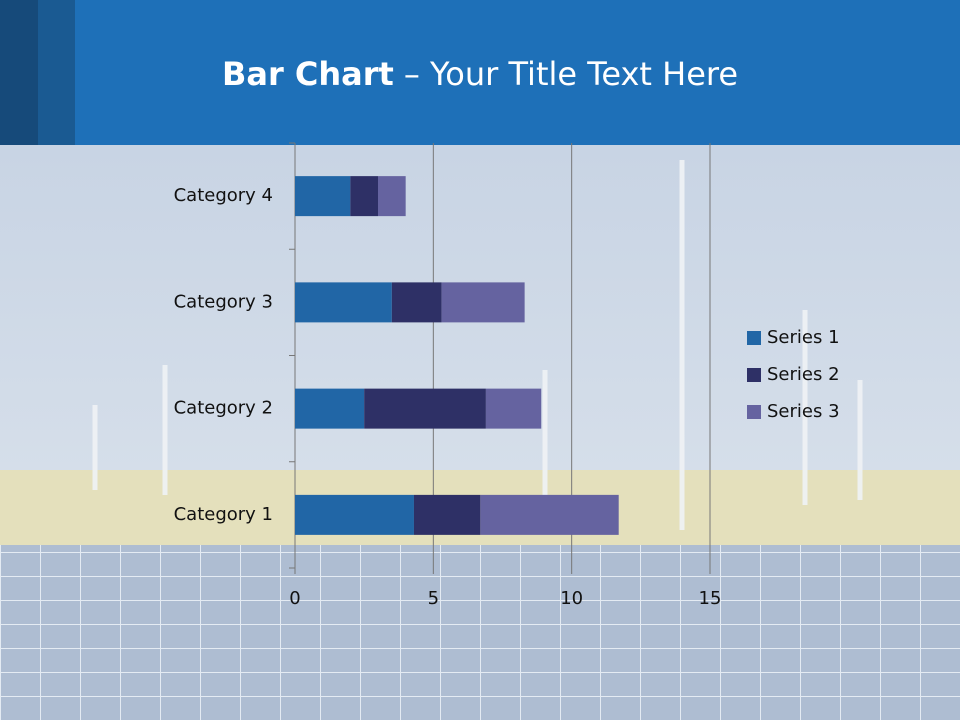  Describe the element at coordinates (803, 411) in the screenshot. I see `legend-label: Series 3` at that location.